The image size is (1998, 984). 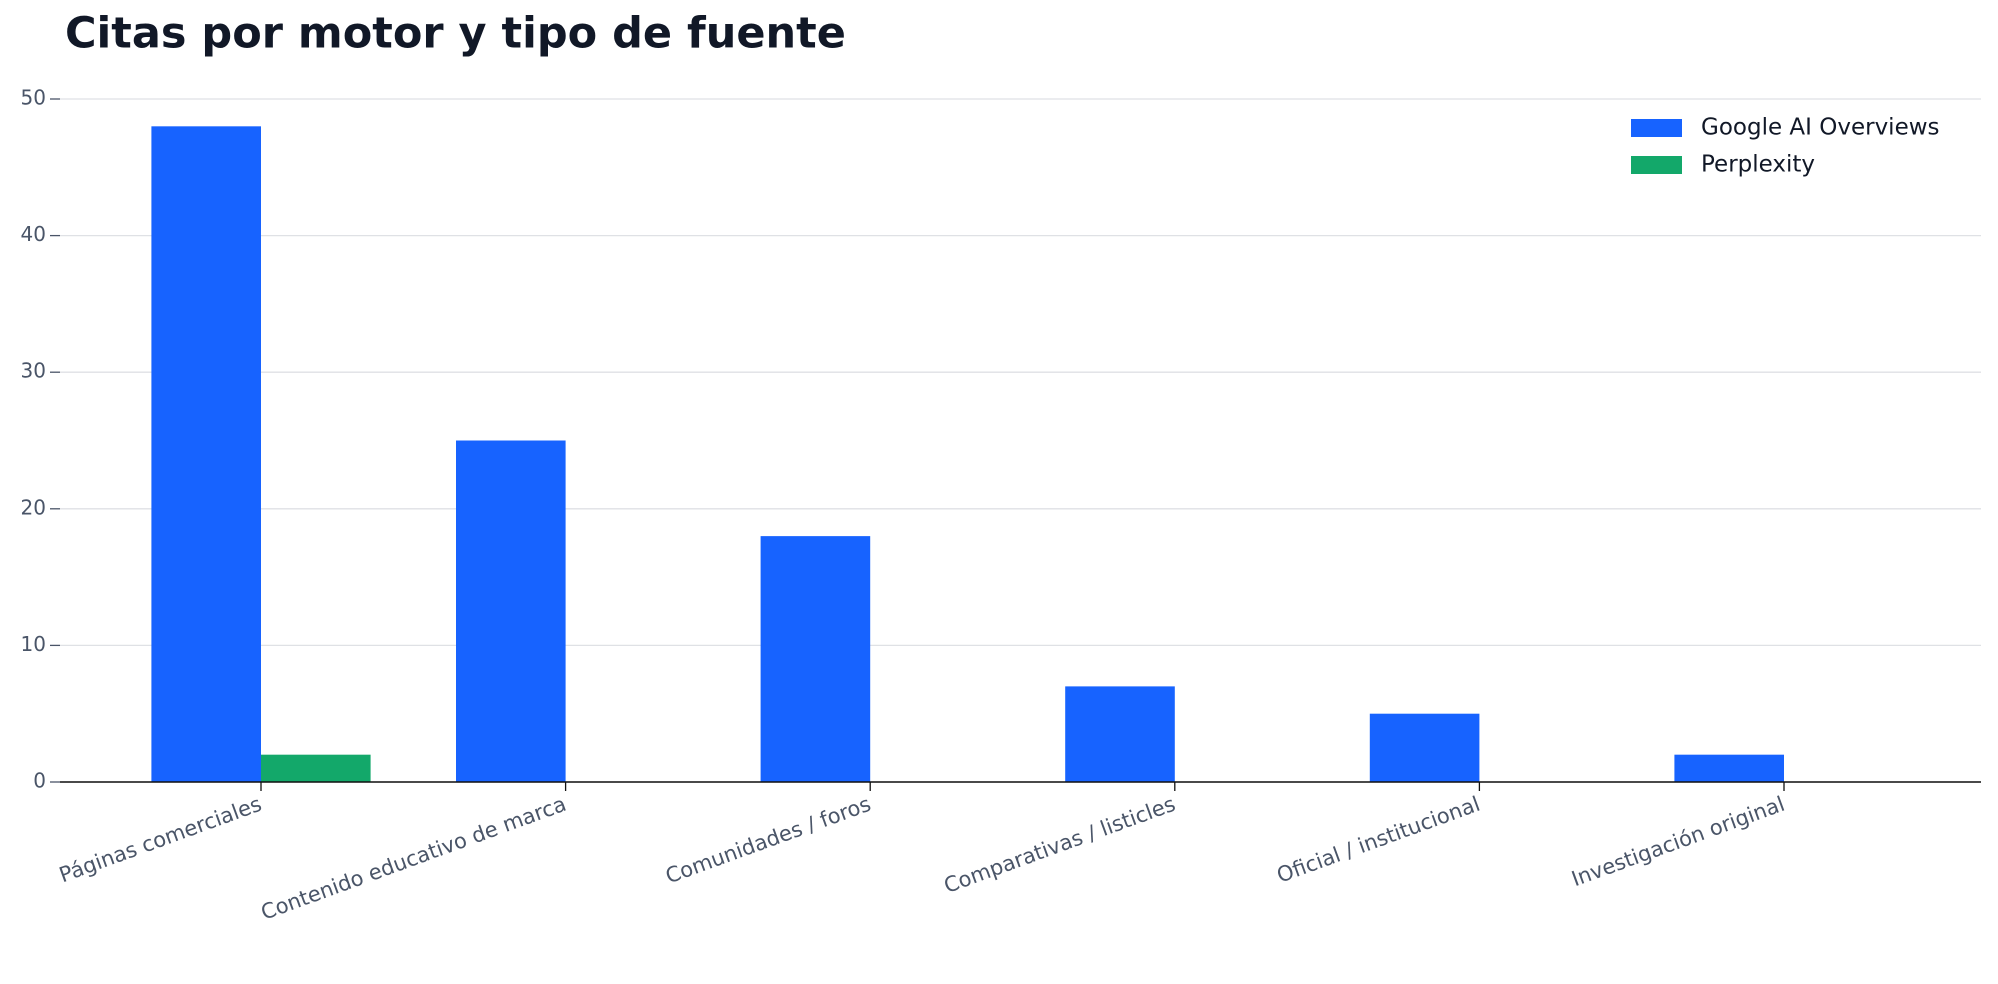 I want to click on x-tick-label: Comparativas / listicles, so click(x=1060, y=845).